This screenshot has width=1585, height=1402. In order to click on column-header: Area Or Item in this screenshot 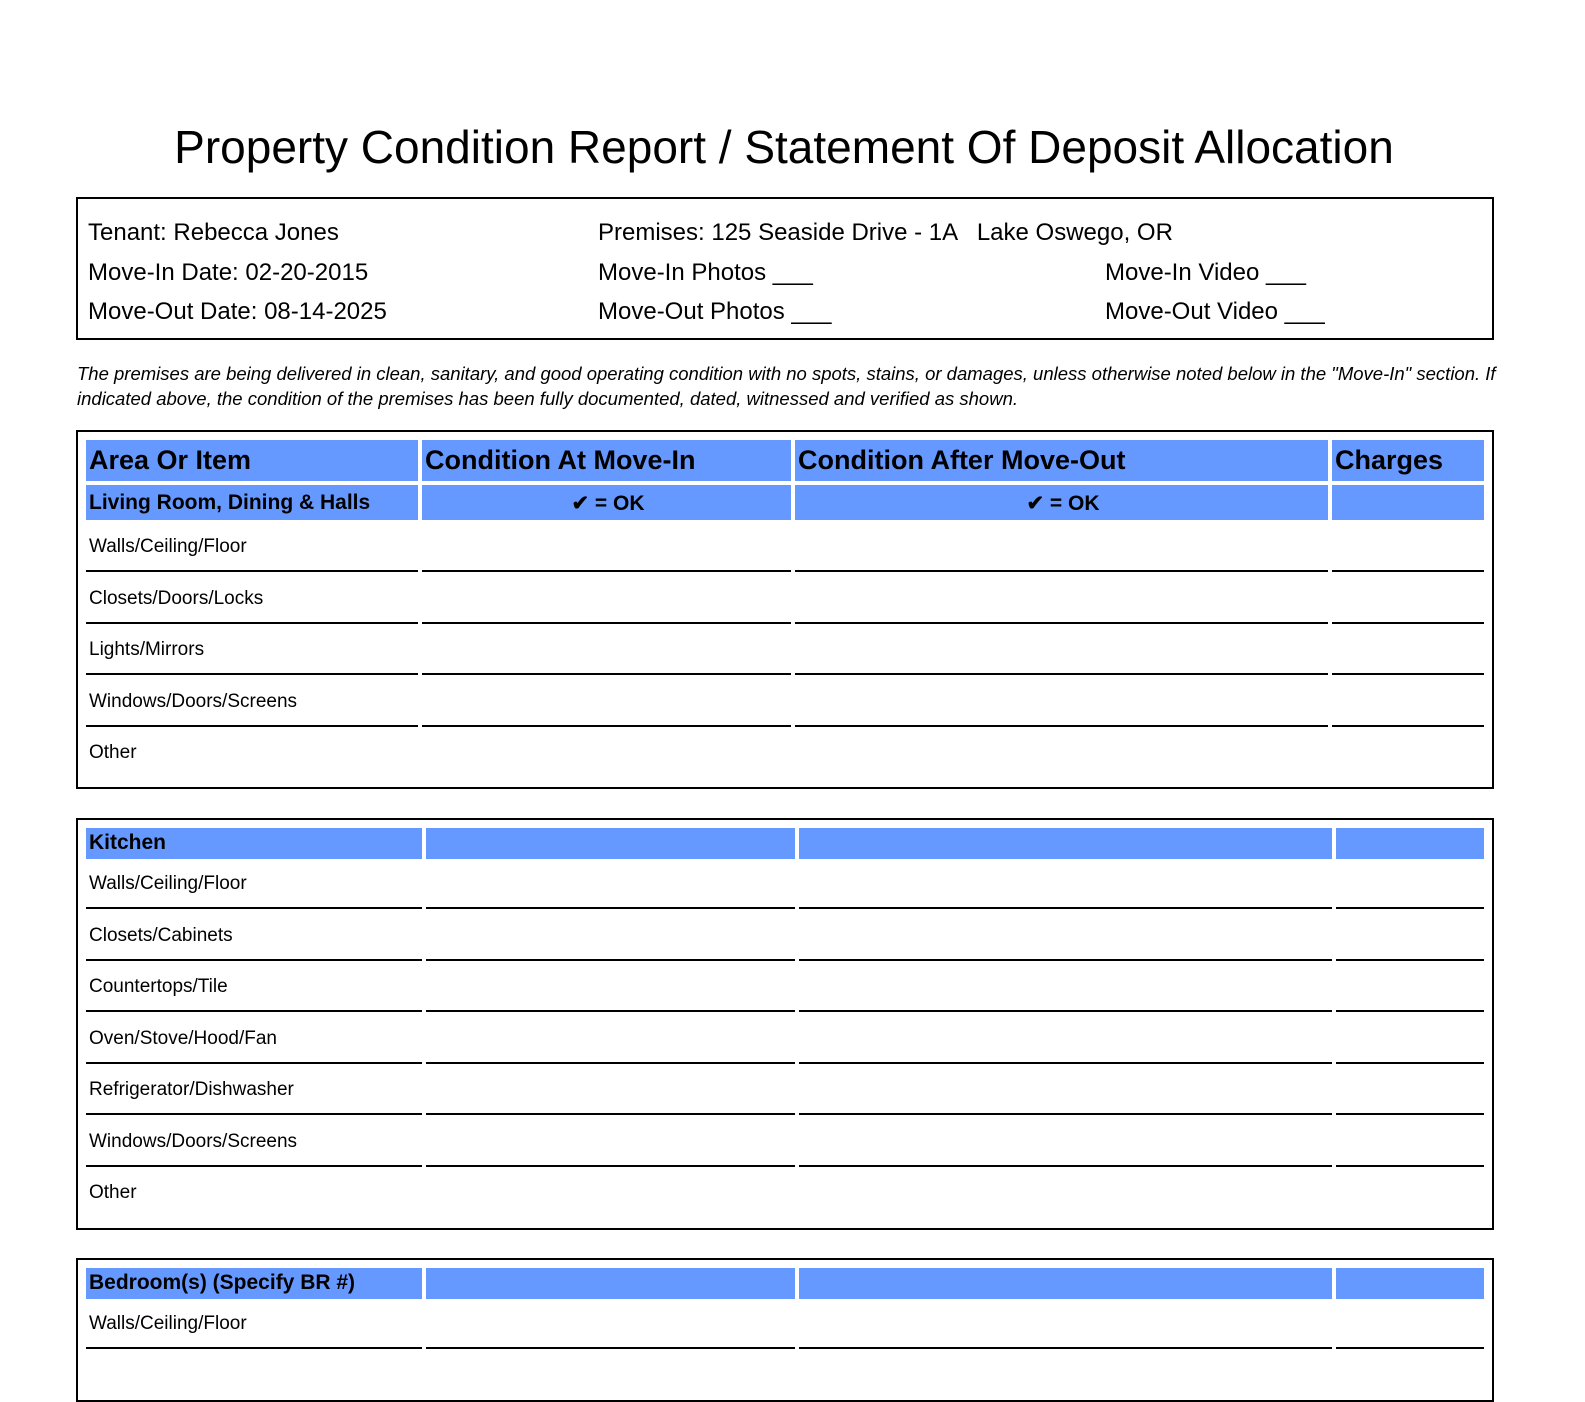, I will do `click(252, 460)`.